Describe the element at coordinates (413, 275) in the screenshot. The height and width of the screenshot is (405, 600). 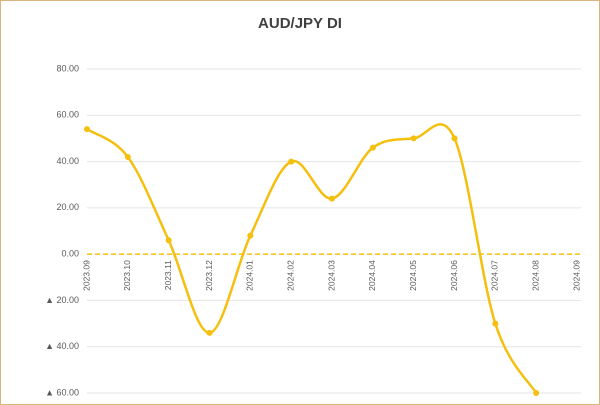
I see `x-tick-label: 2024.05` at that location.